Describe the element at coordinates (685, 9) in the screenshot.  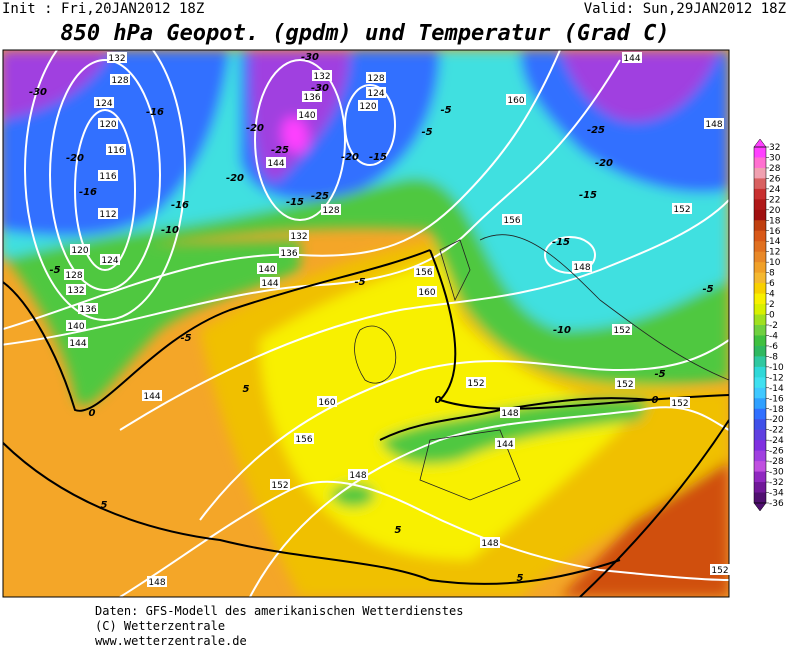
I see `valid-time: Valid: Sun,29JAN2012 18Z` at that location.